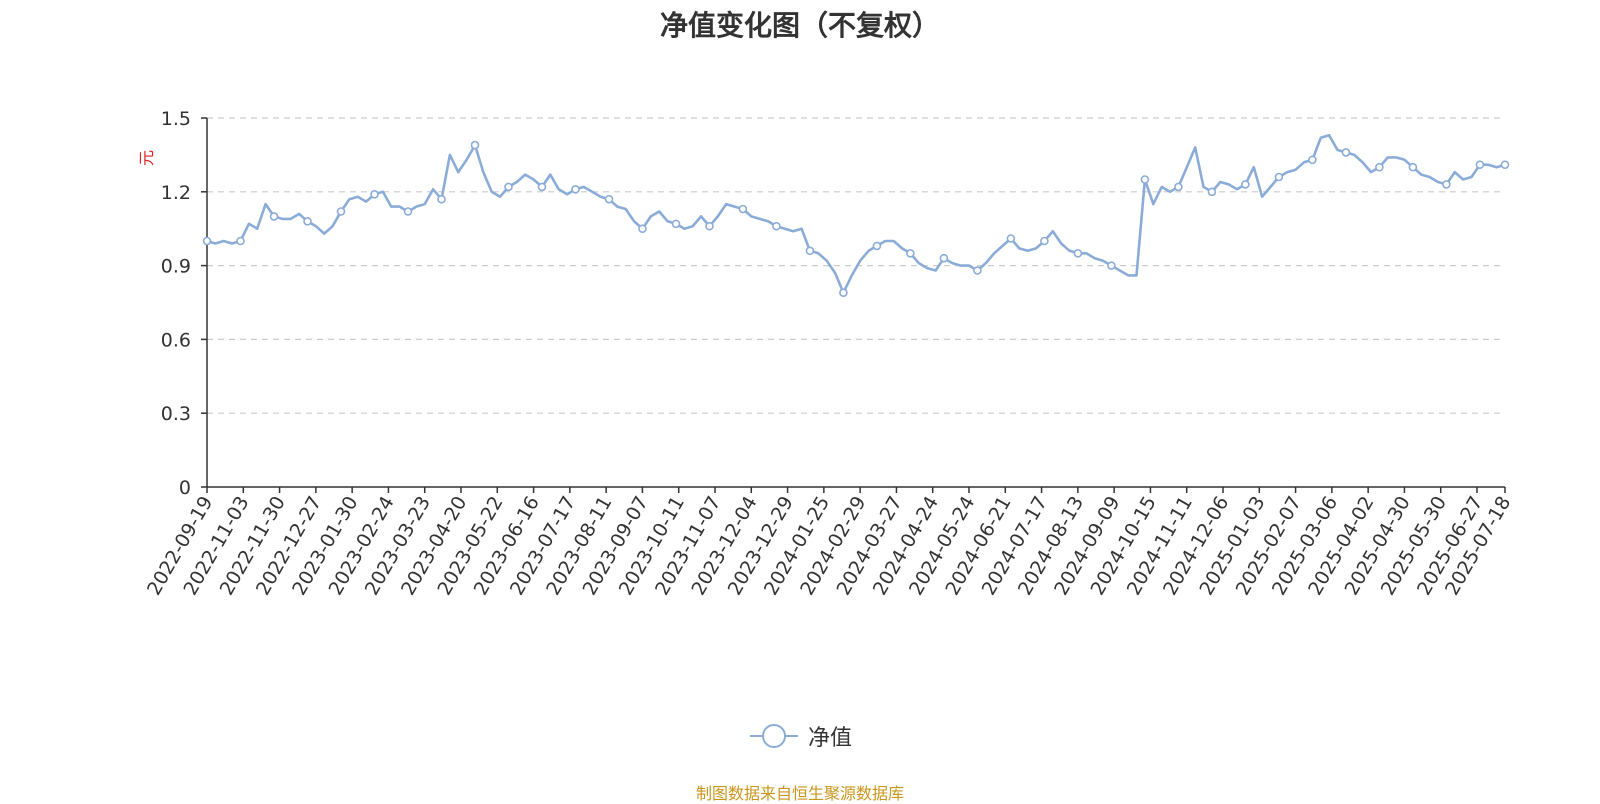 This screenshot has height=804, width=1600. Describe the element at coordinates (176, 267) in the screenshot. I see `y-tick-label: 0.9` at that location.